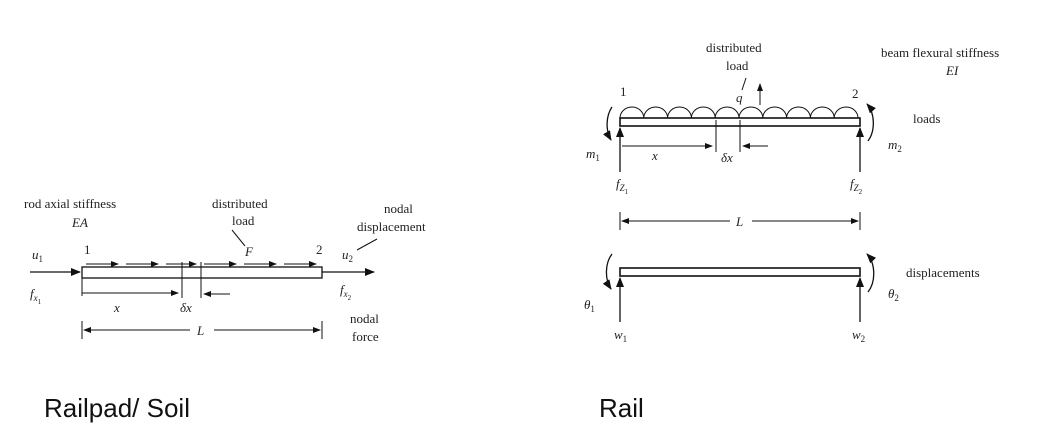  What do you see at coordinates (739, 112) in the screenshot?
I see `beam-distributed-load-humps` at bounding box center [739, 112].